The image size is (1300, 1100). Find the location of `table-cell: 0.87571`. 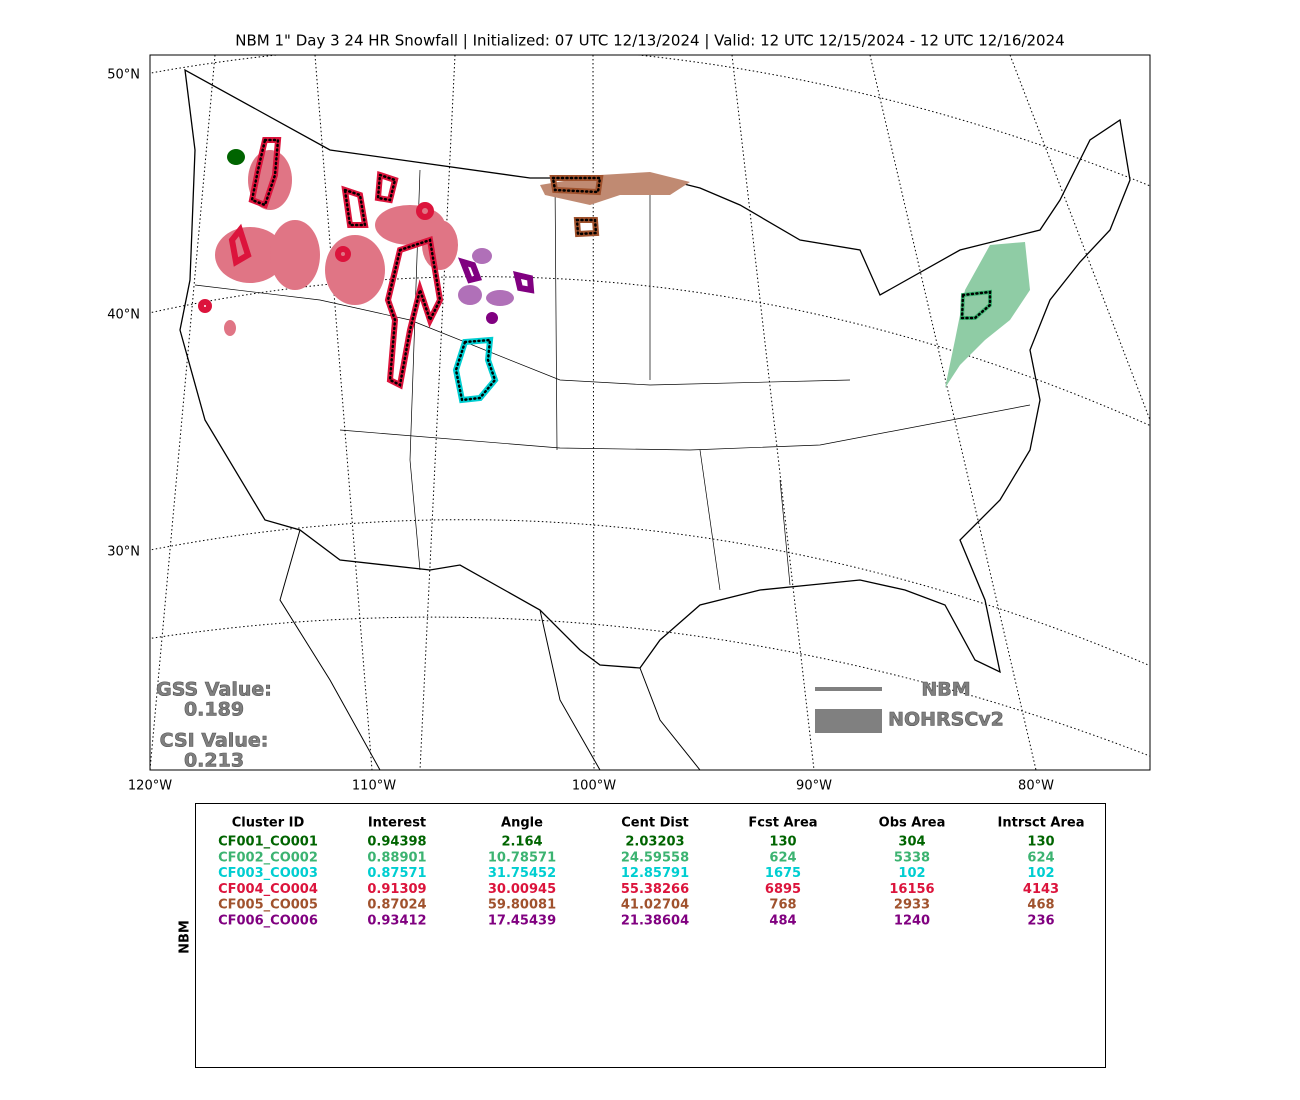

table-cell: 0.87571 is located at coordinates (396, 873).